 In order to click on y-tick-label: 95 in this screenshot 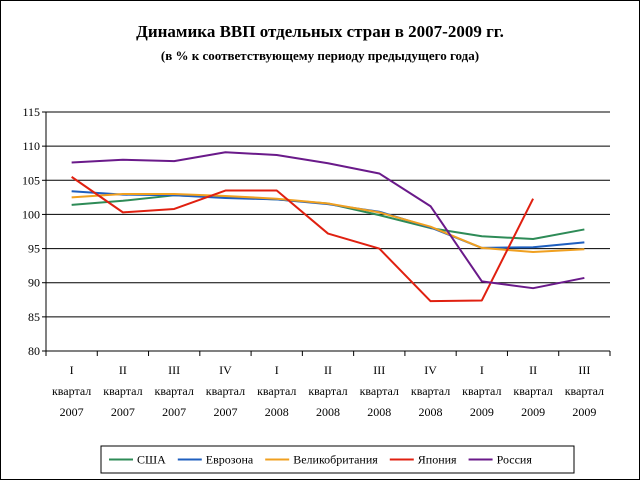, I will do `click(34, 249)`.